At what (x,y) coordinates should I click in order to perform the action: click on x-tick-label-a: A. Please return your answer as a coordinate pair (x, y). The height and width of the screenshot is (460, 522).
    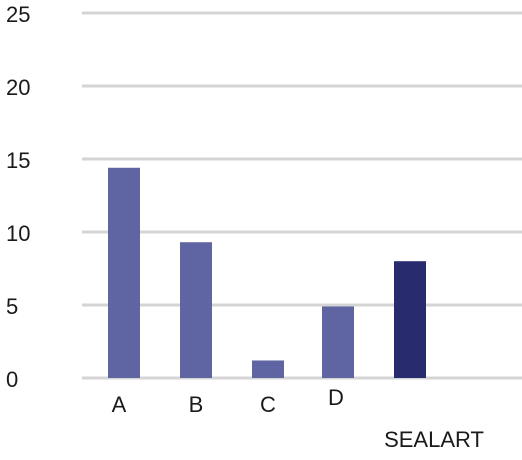
    Looking at the image, I should click on (119, 404).